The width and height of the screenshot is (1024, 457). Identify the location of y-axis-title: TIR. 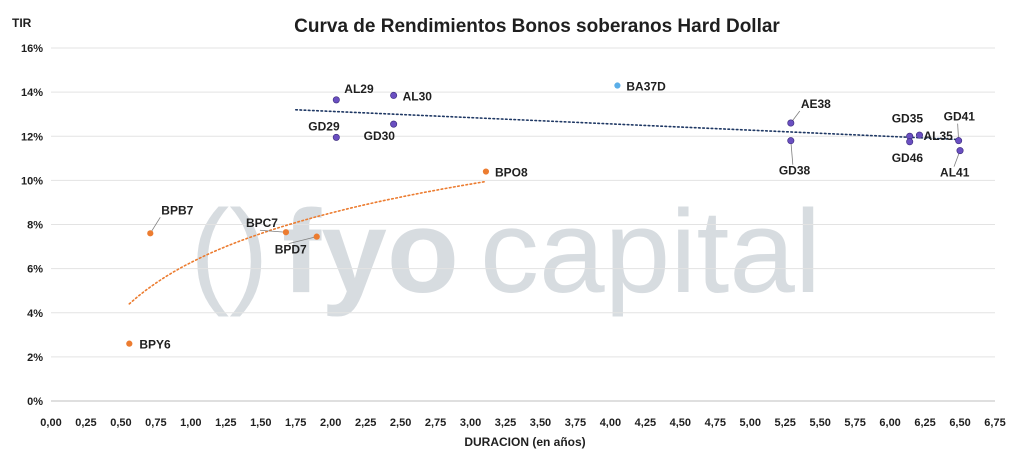
(22, 23).